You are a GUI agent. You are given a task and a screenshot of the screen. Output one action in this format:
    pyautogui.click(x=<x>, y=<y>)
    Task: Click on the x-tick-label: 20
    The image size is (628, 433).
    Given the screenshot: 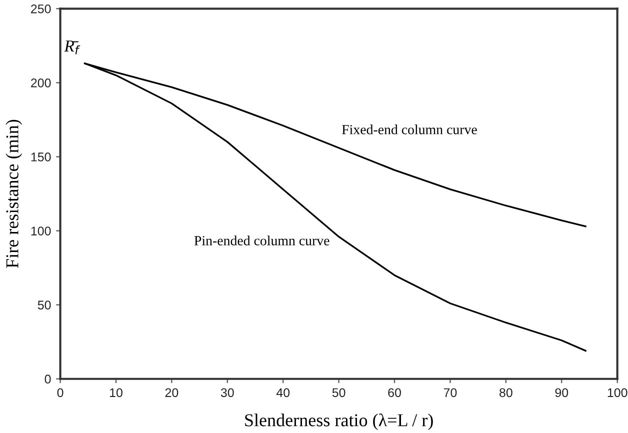 What is the action you would take?
    pyautogui.click(x=171, y=393)
    